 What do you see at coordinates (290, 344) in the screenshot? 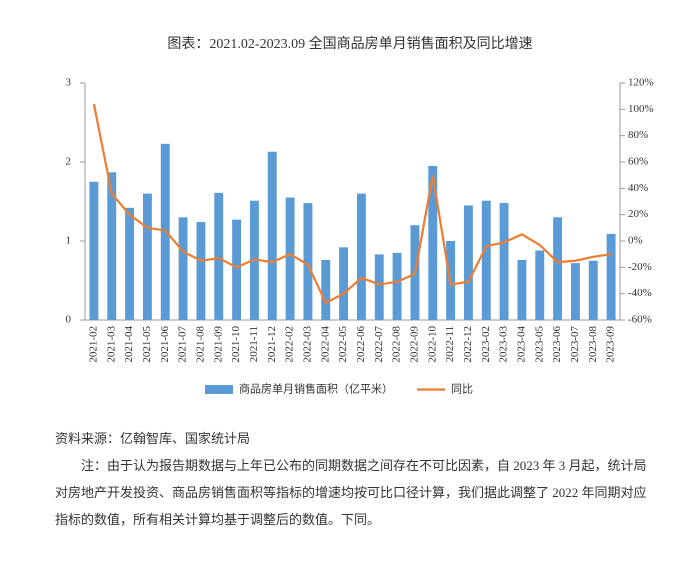
I see `x-tick-label: 2022-02` at bounding box center [290, 344].